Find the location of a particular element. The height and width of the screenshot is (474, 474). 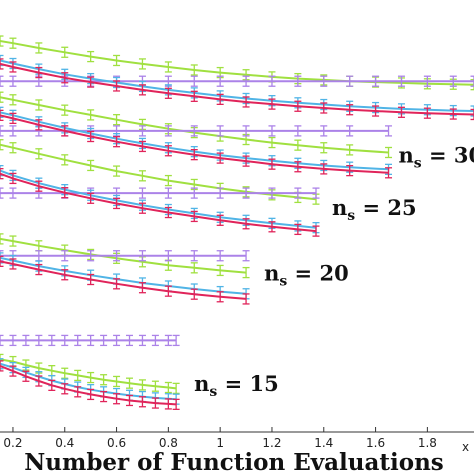

error-bar-g0-s1-p11 is located at coordinates (142, 340).